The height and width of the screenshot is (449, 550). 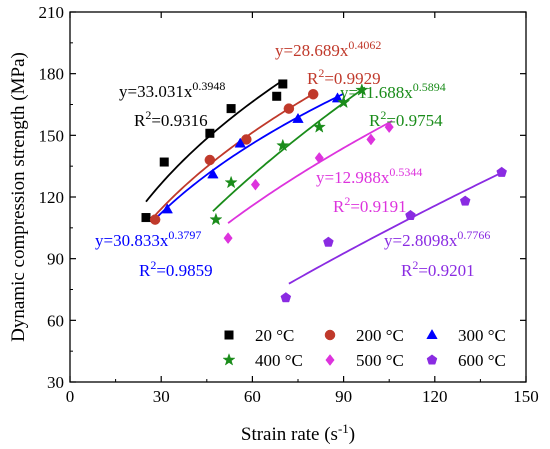 I want to click on y-tick-label: 210, so click(x=52, y=12).